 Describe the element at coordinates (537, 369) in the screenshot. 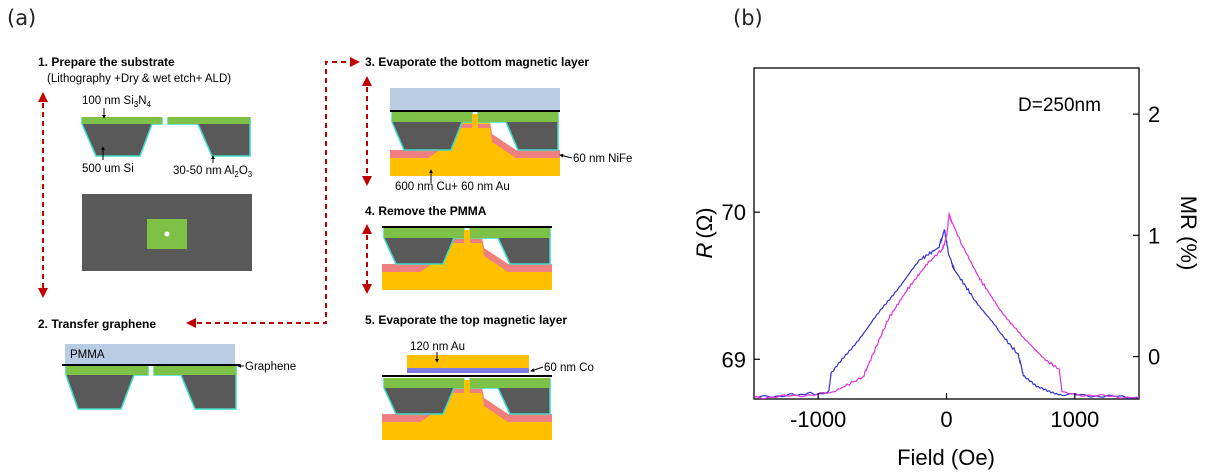

I see `co-pointer` at that location.